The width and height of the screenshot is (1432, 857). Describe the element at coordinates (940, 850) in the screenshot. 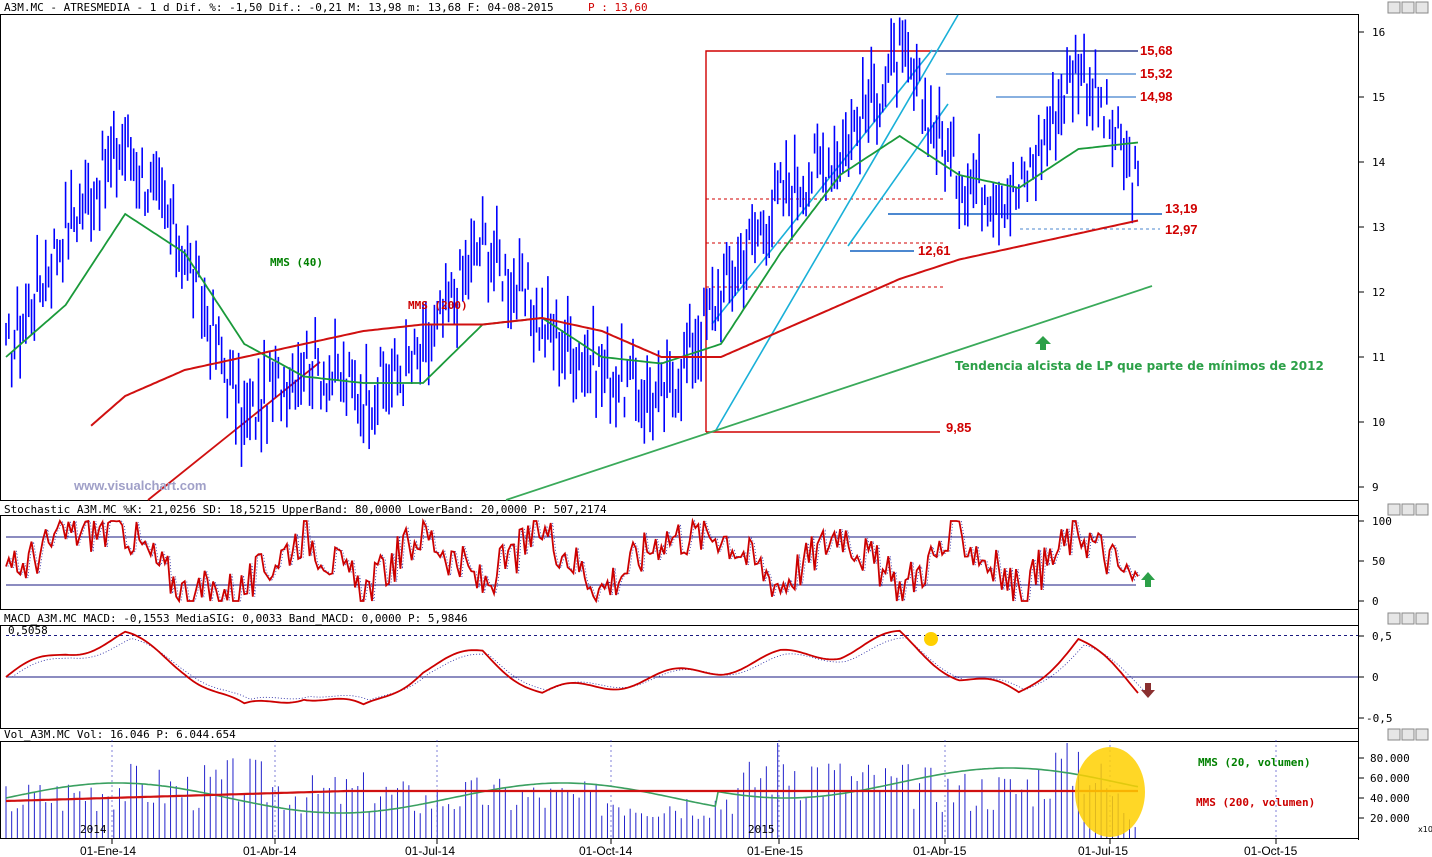

I see `x-tick-label: 01-Abr-15` at that location.